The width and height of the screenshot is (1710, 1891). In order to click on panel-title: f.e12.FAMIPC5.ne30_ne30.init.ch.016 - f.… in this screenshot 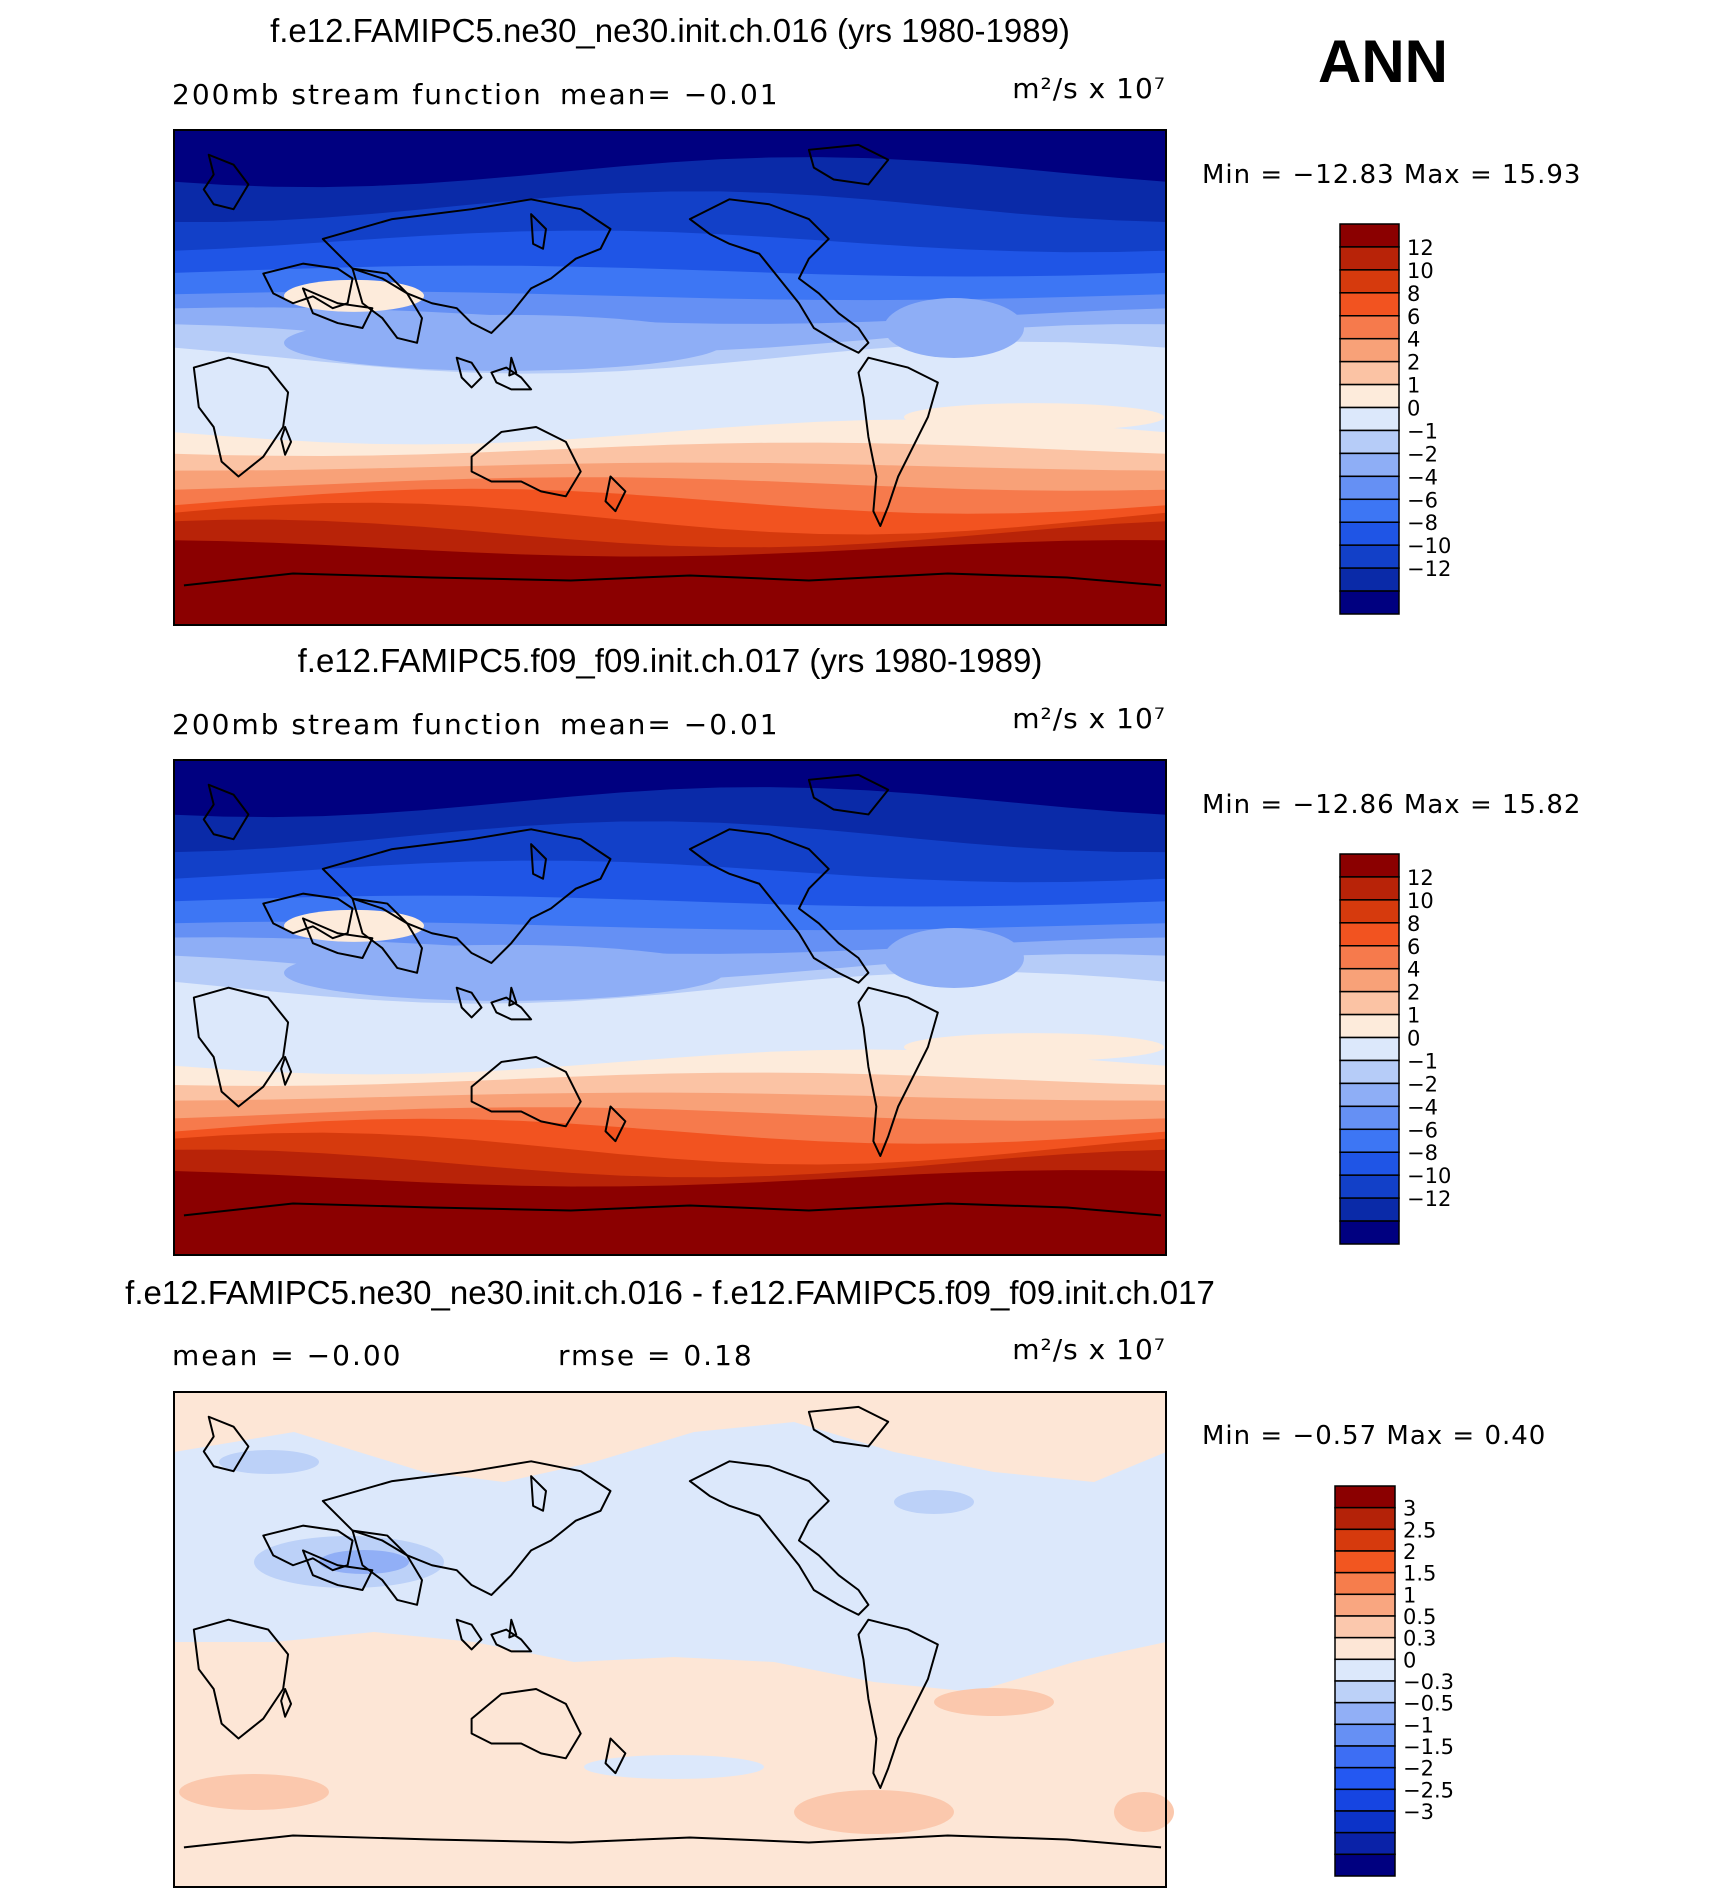, I will do `click(670, 1292)`.